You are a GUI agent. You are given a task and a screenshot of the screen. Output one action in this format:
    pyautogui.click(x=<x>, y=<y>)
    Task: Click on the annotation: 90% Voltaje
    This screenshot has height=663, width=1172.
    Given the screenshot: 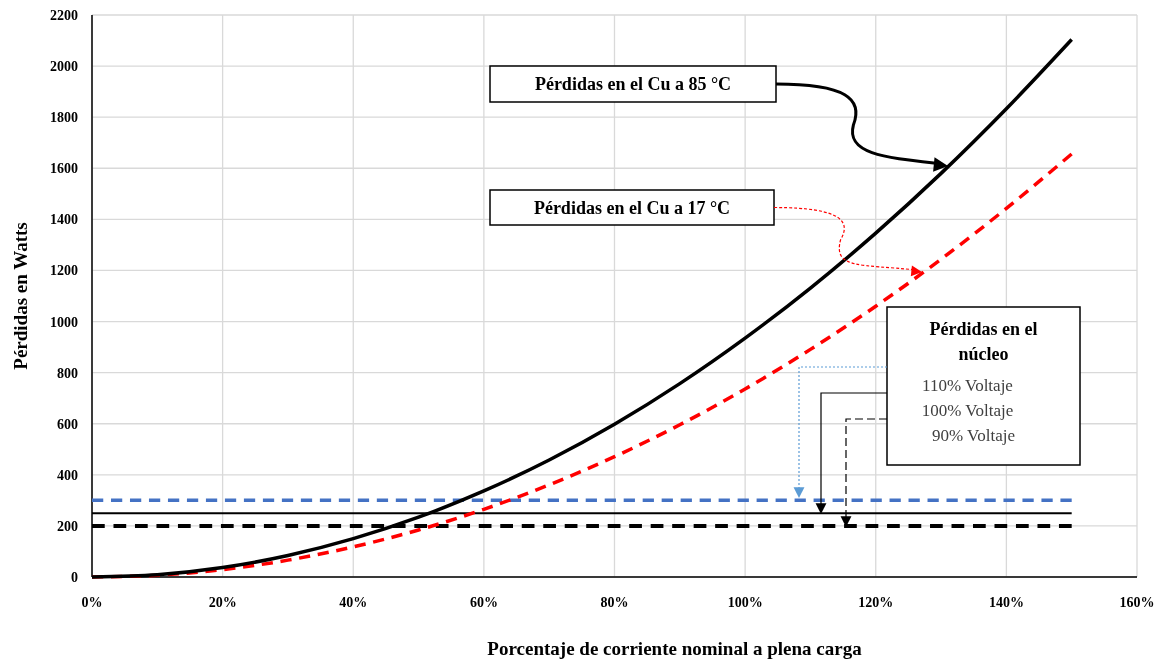 What is the action you would take?
    pyautogui.click(x=973, y=435)
    